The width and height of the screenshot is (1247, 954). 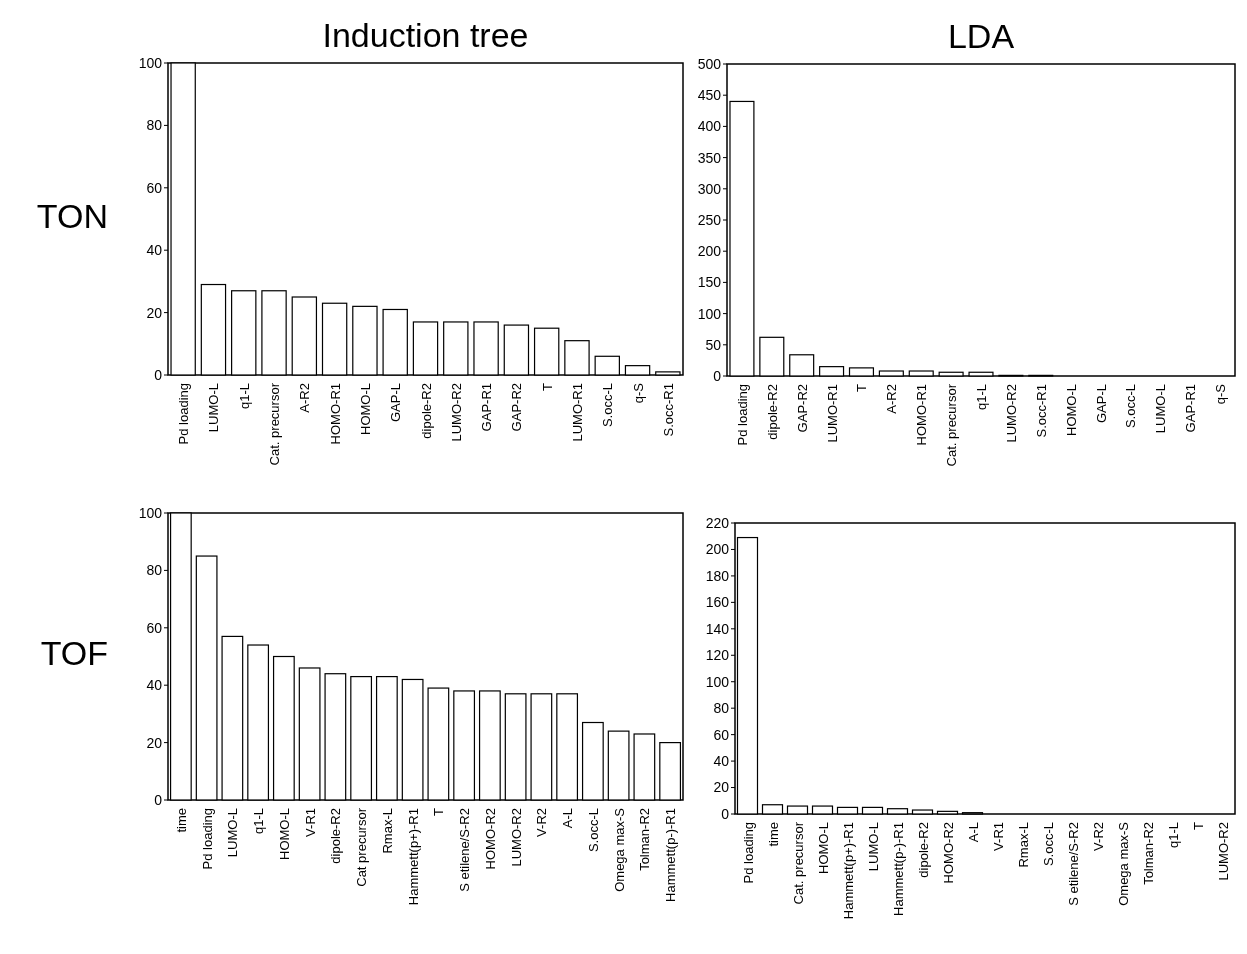 I want to click on y-tick-label: 160, so click(x=717, y=602).